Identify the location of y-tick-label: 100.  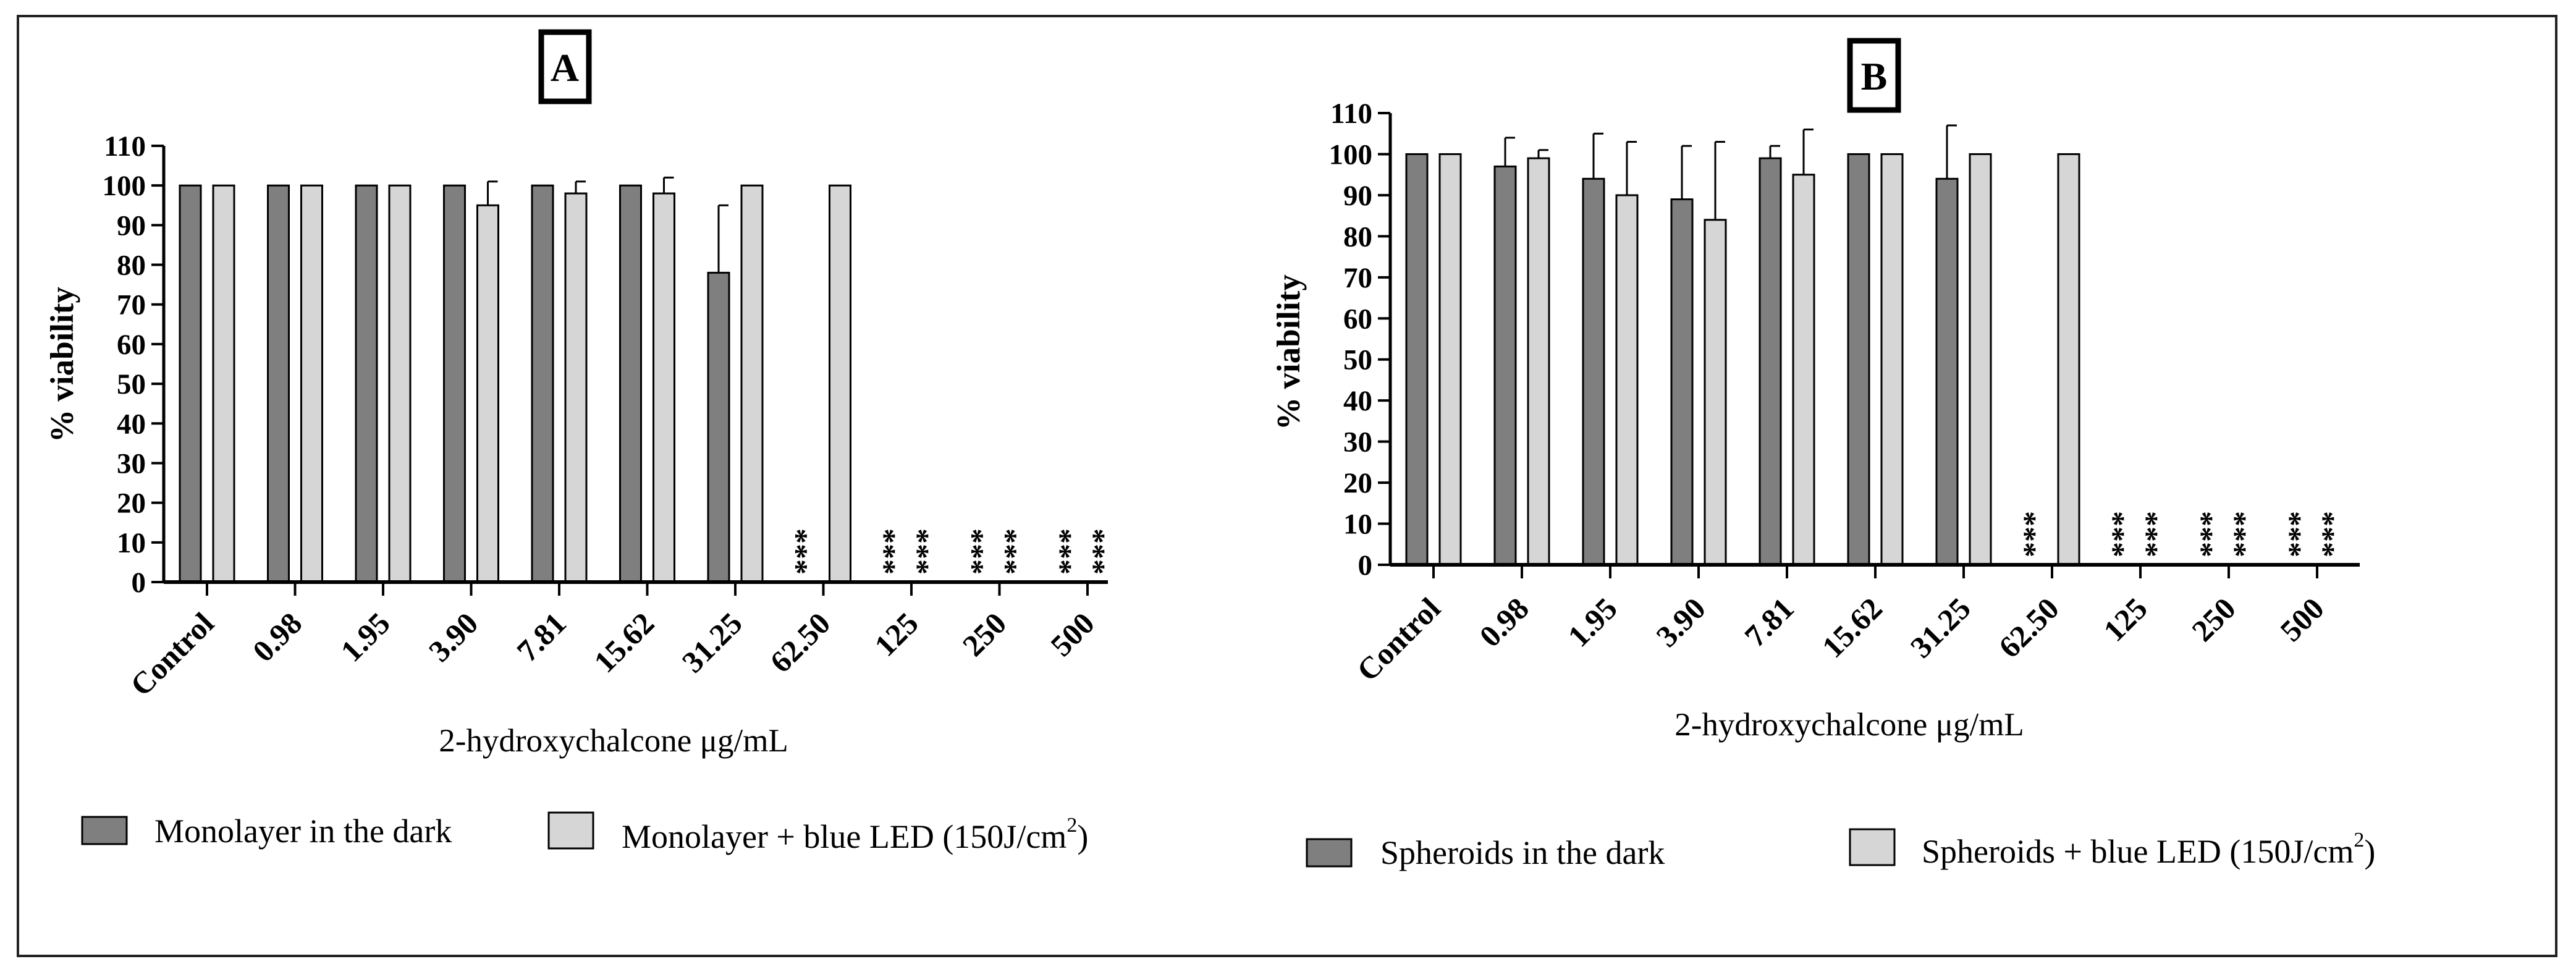
(1351, 154).